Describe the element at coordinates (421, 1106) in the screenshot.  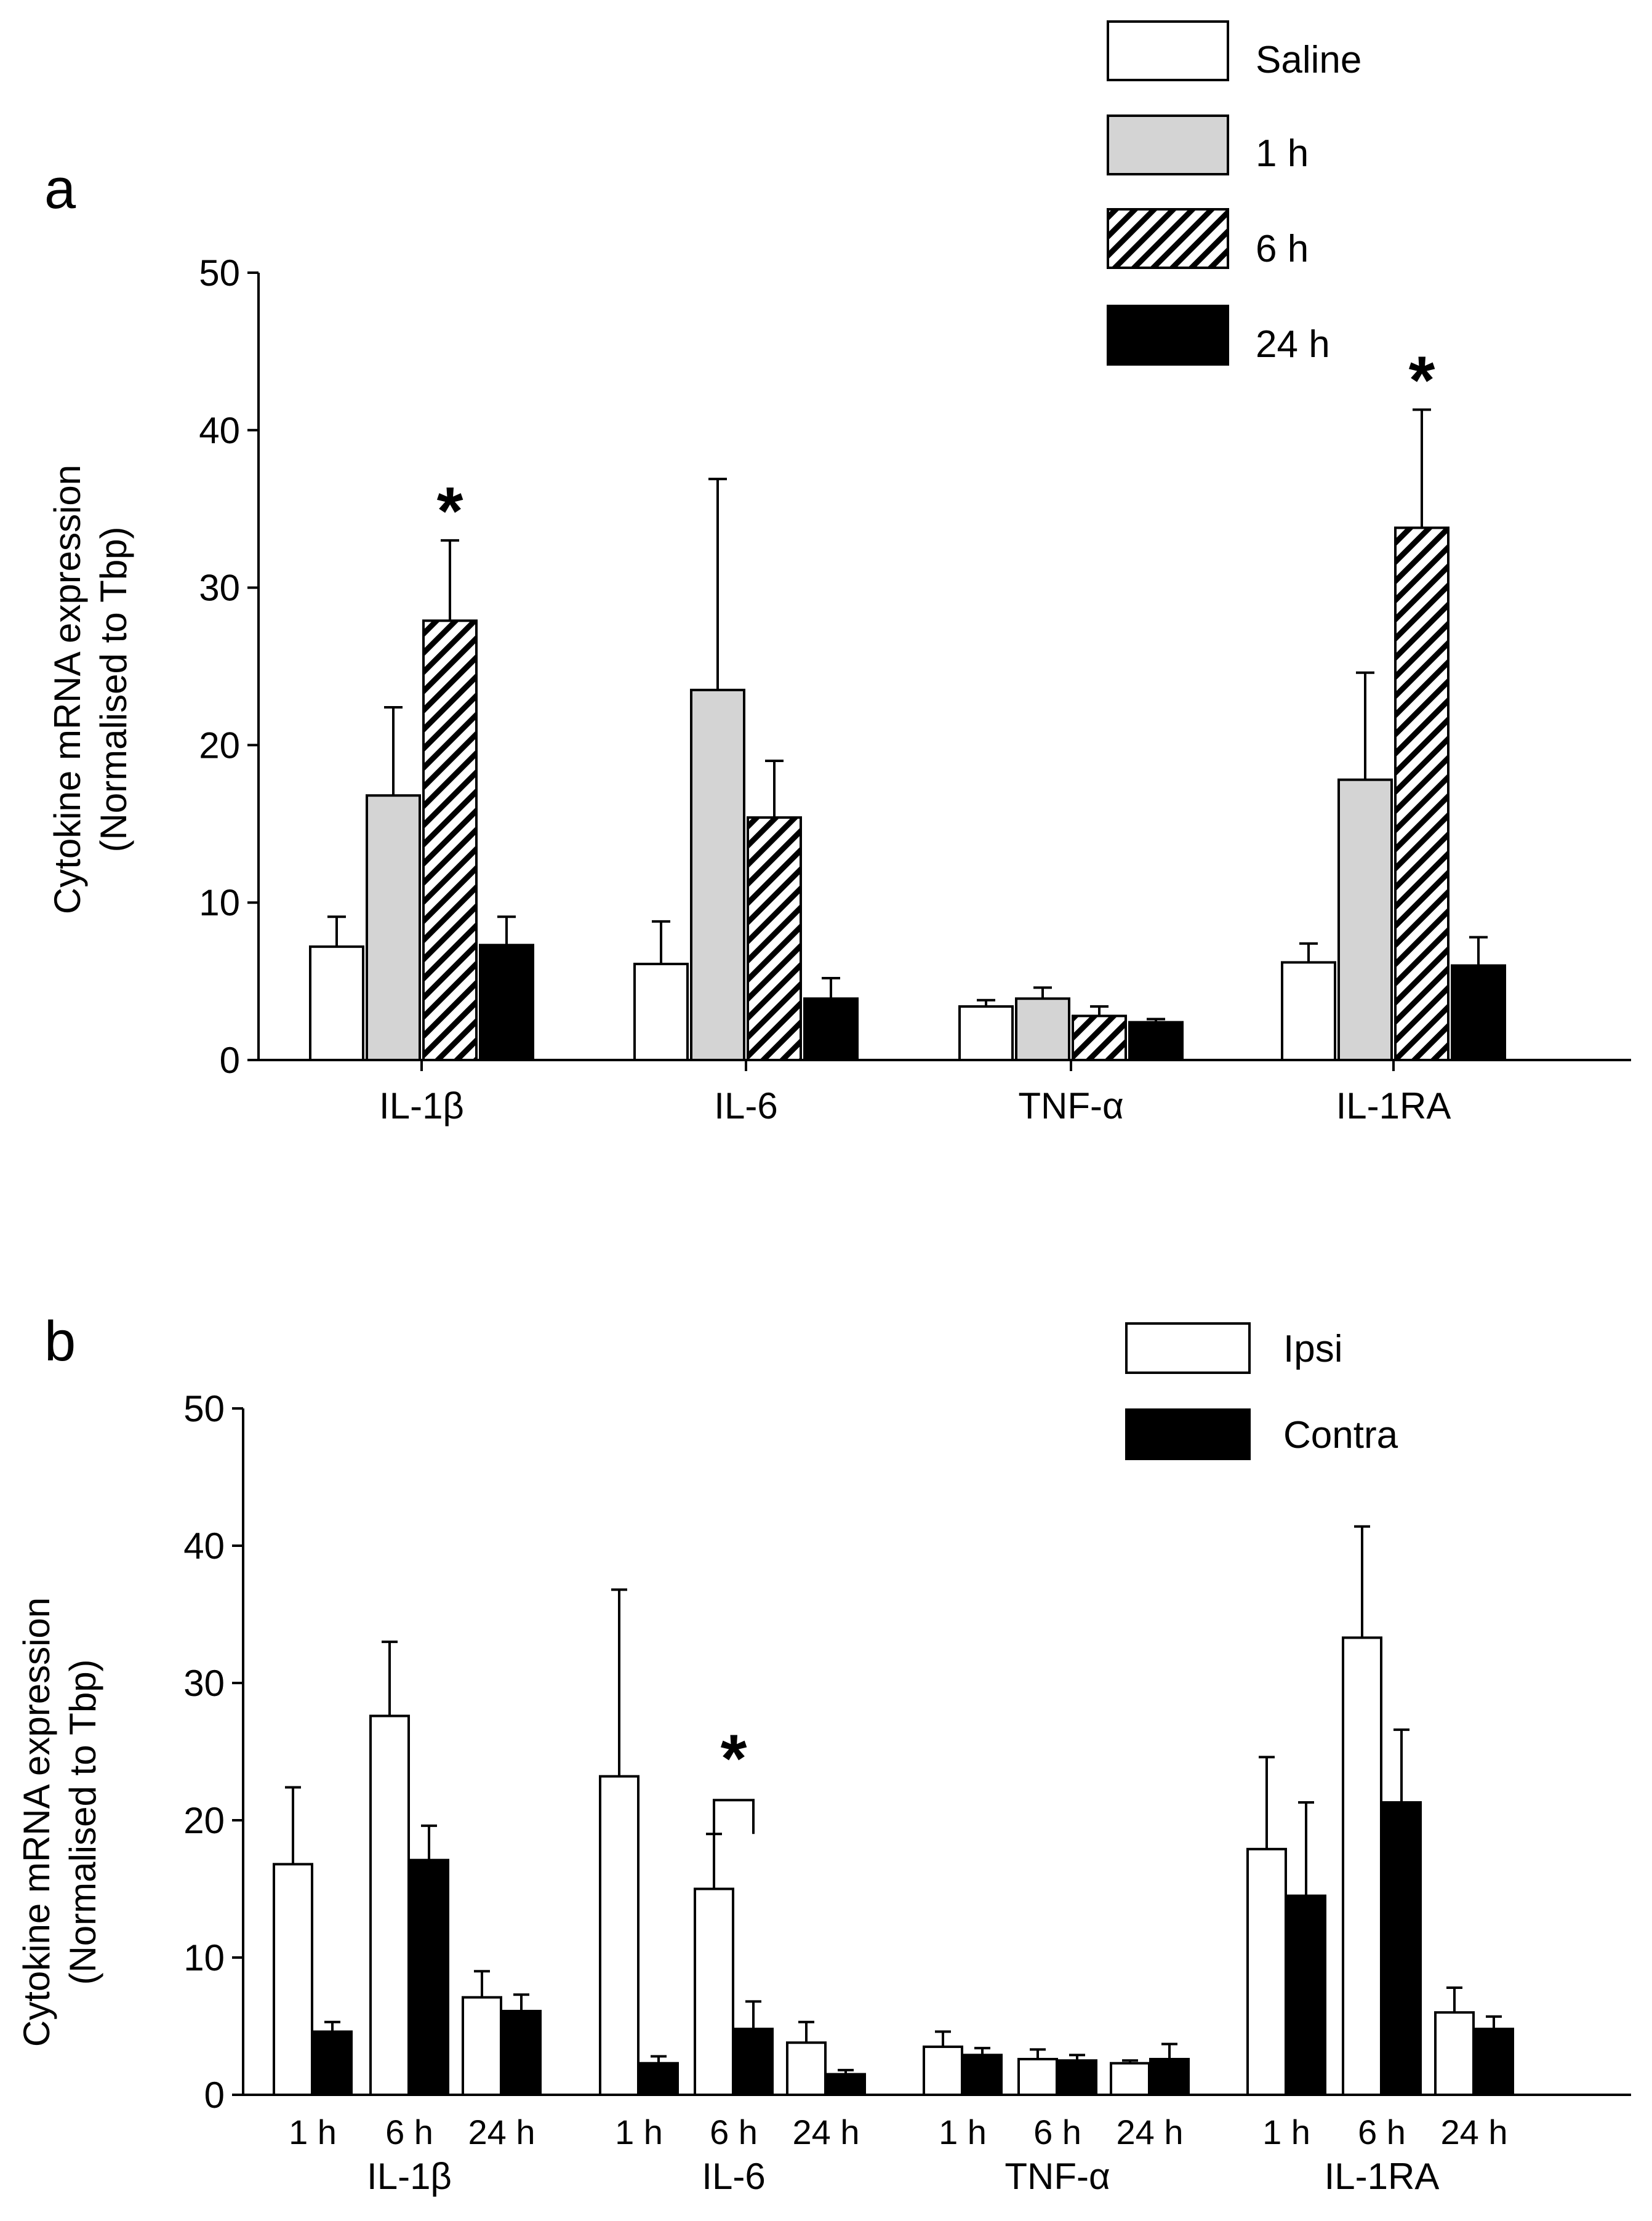
I see `x-tick-label-il-1: IL-1β` at that location.